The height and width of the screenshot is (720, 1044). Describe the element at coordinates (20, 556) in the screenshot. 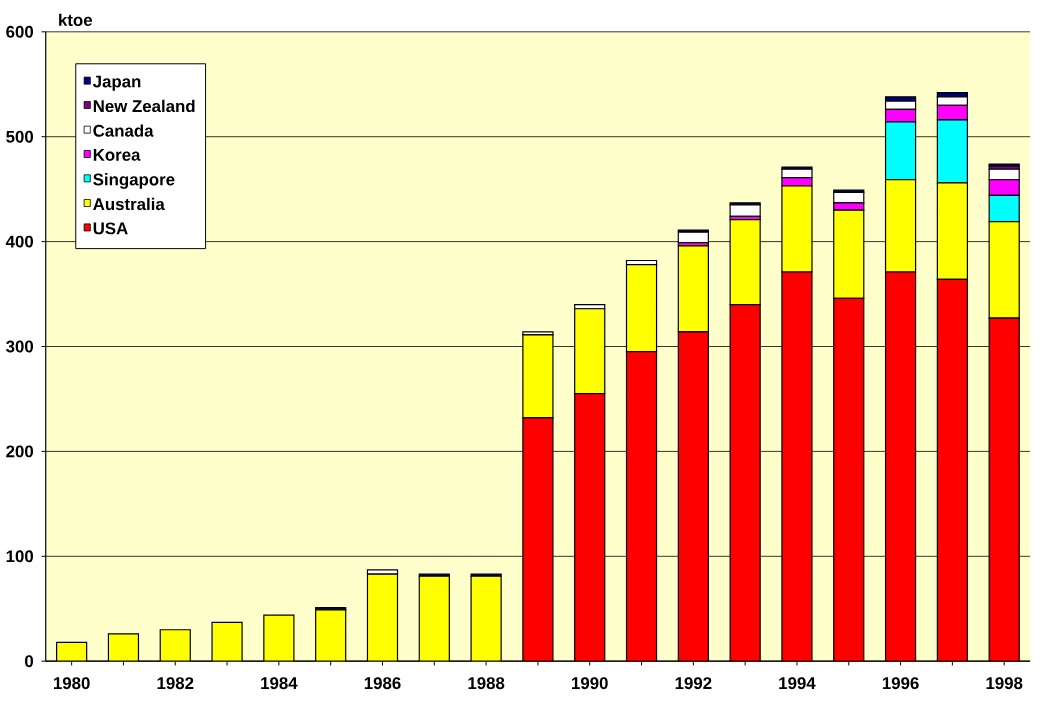

I see `y-tick-label: 100` at that location.